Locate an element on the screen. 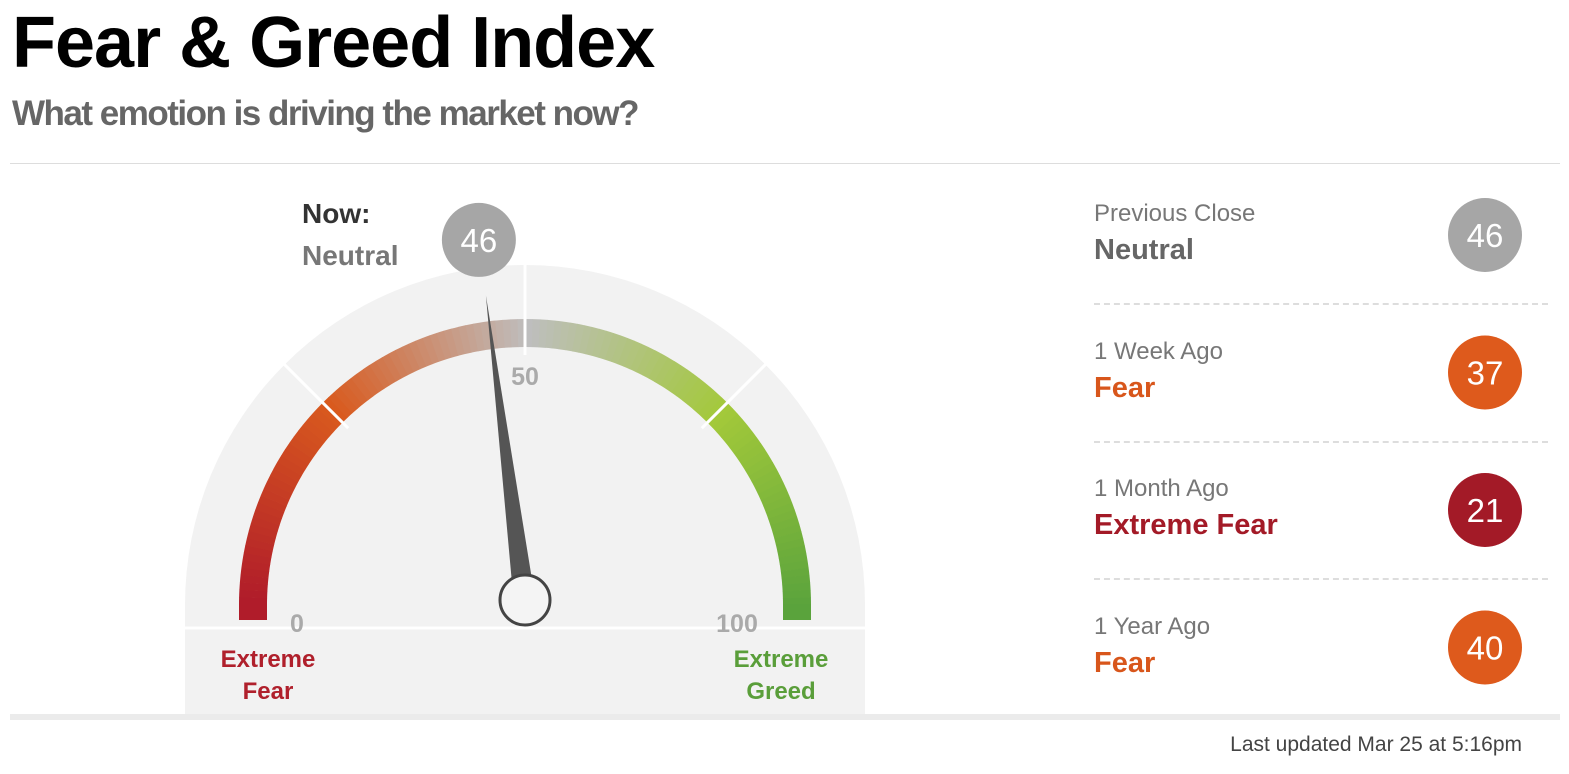 Image resolution: width=1569 pixels, height=774 pixels. history-label: 1 Week Ago is located at coordinates (1158, 351).